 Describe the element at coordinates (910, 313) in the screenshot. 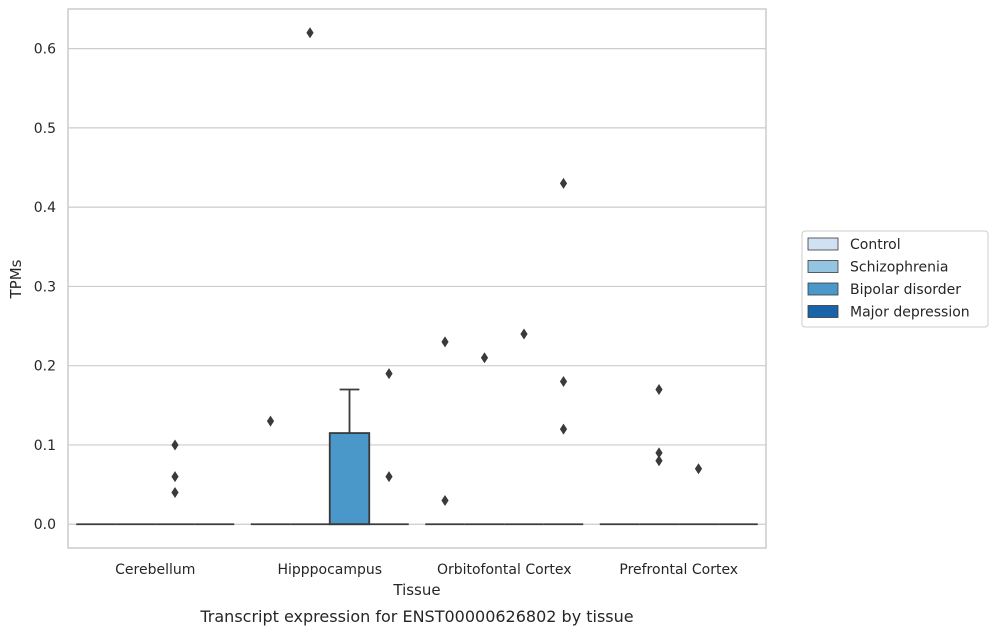

I see `legend-label: Major depression` at that location.